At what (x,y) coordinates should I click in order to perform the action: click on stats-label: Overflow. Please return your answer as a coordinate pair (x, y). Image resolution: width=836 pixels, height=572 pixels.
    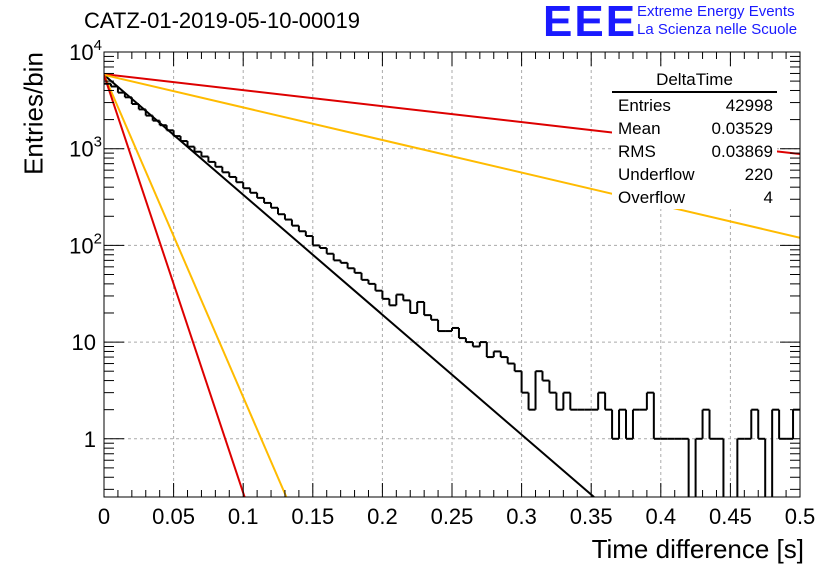
    Looking at the image, I should click on (652, 197).